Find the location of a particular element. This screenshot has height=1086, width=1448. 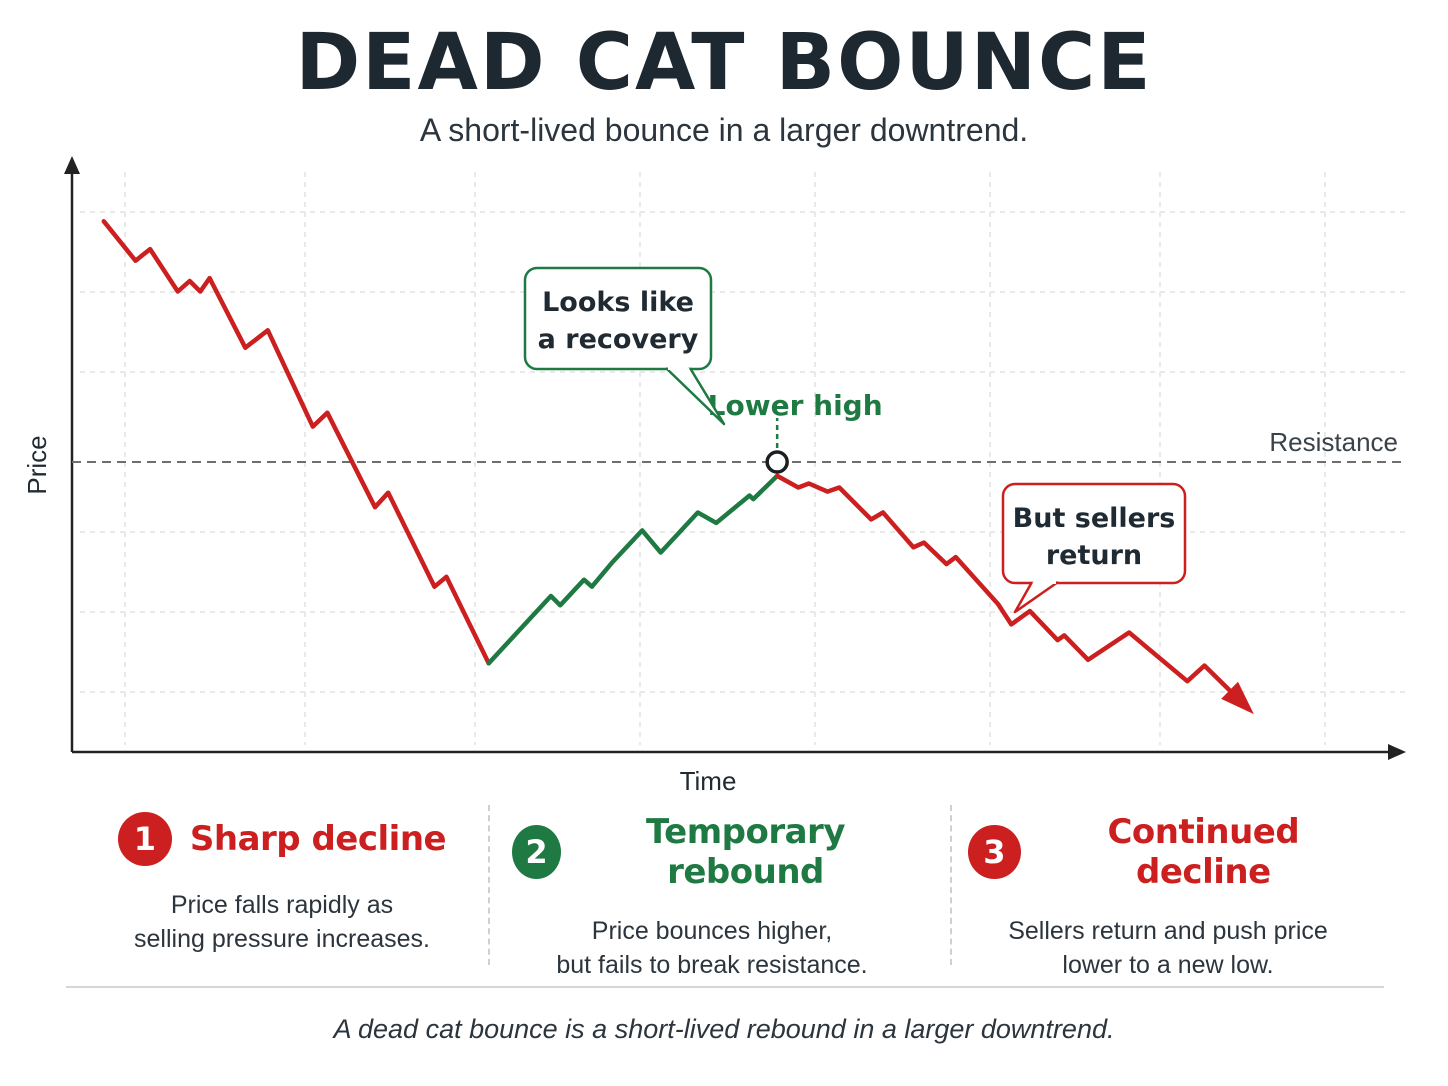

resistance-label: Resistance is located at coordinates (1333, 442).